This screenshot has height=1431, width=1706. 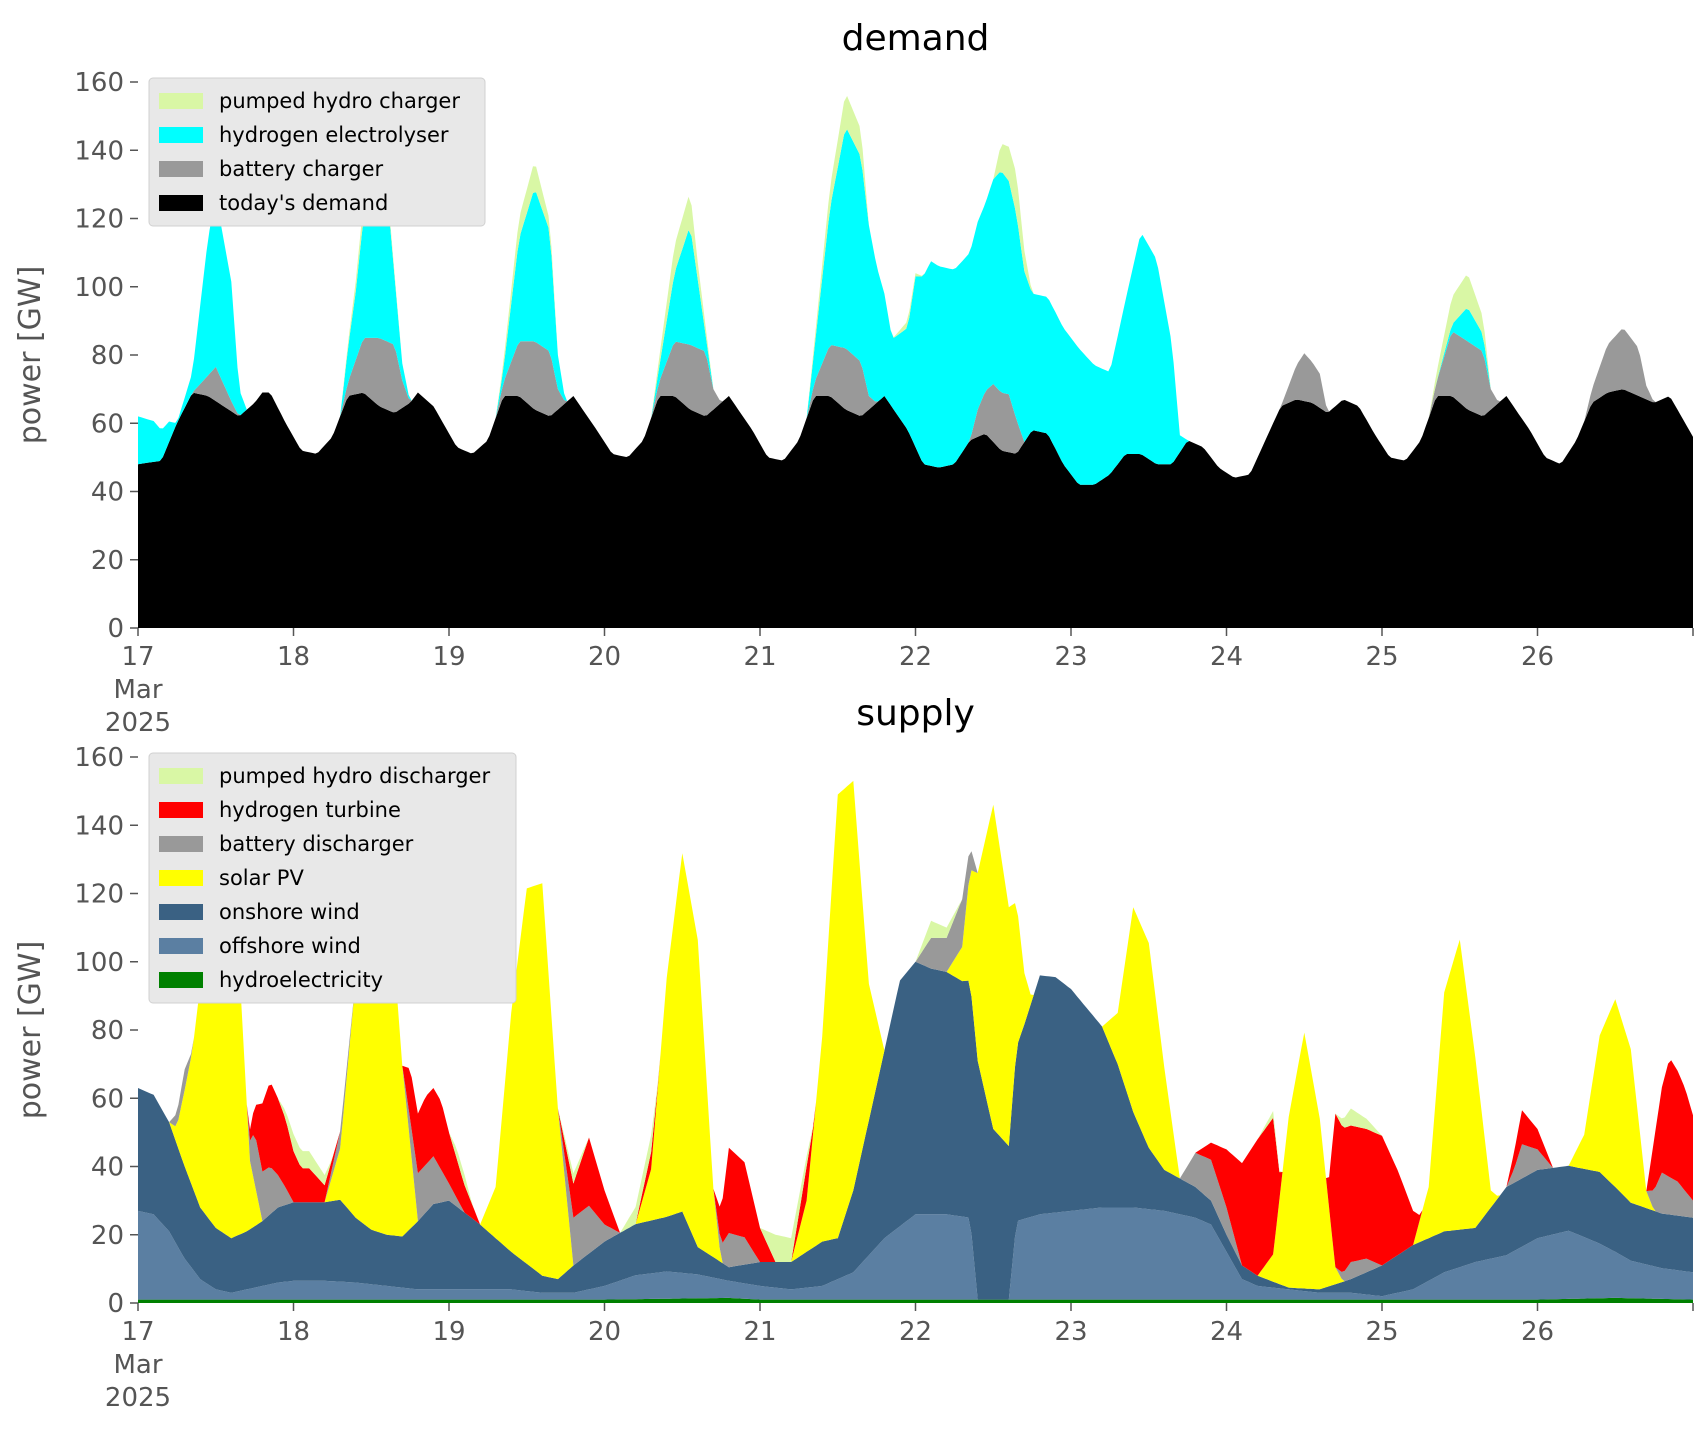 What do you see at coordinates (181, 878) in the screenshot?
I see `legend-swatch-solar-pv` at bounding box center [181, 878].